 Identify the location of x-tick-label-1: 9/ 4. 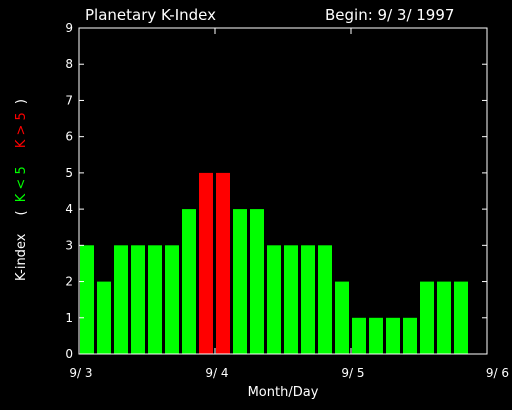
(216, 373).